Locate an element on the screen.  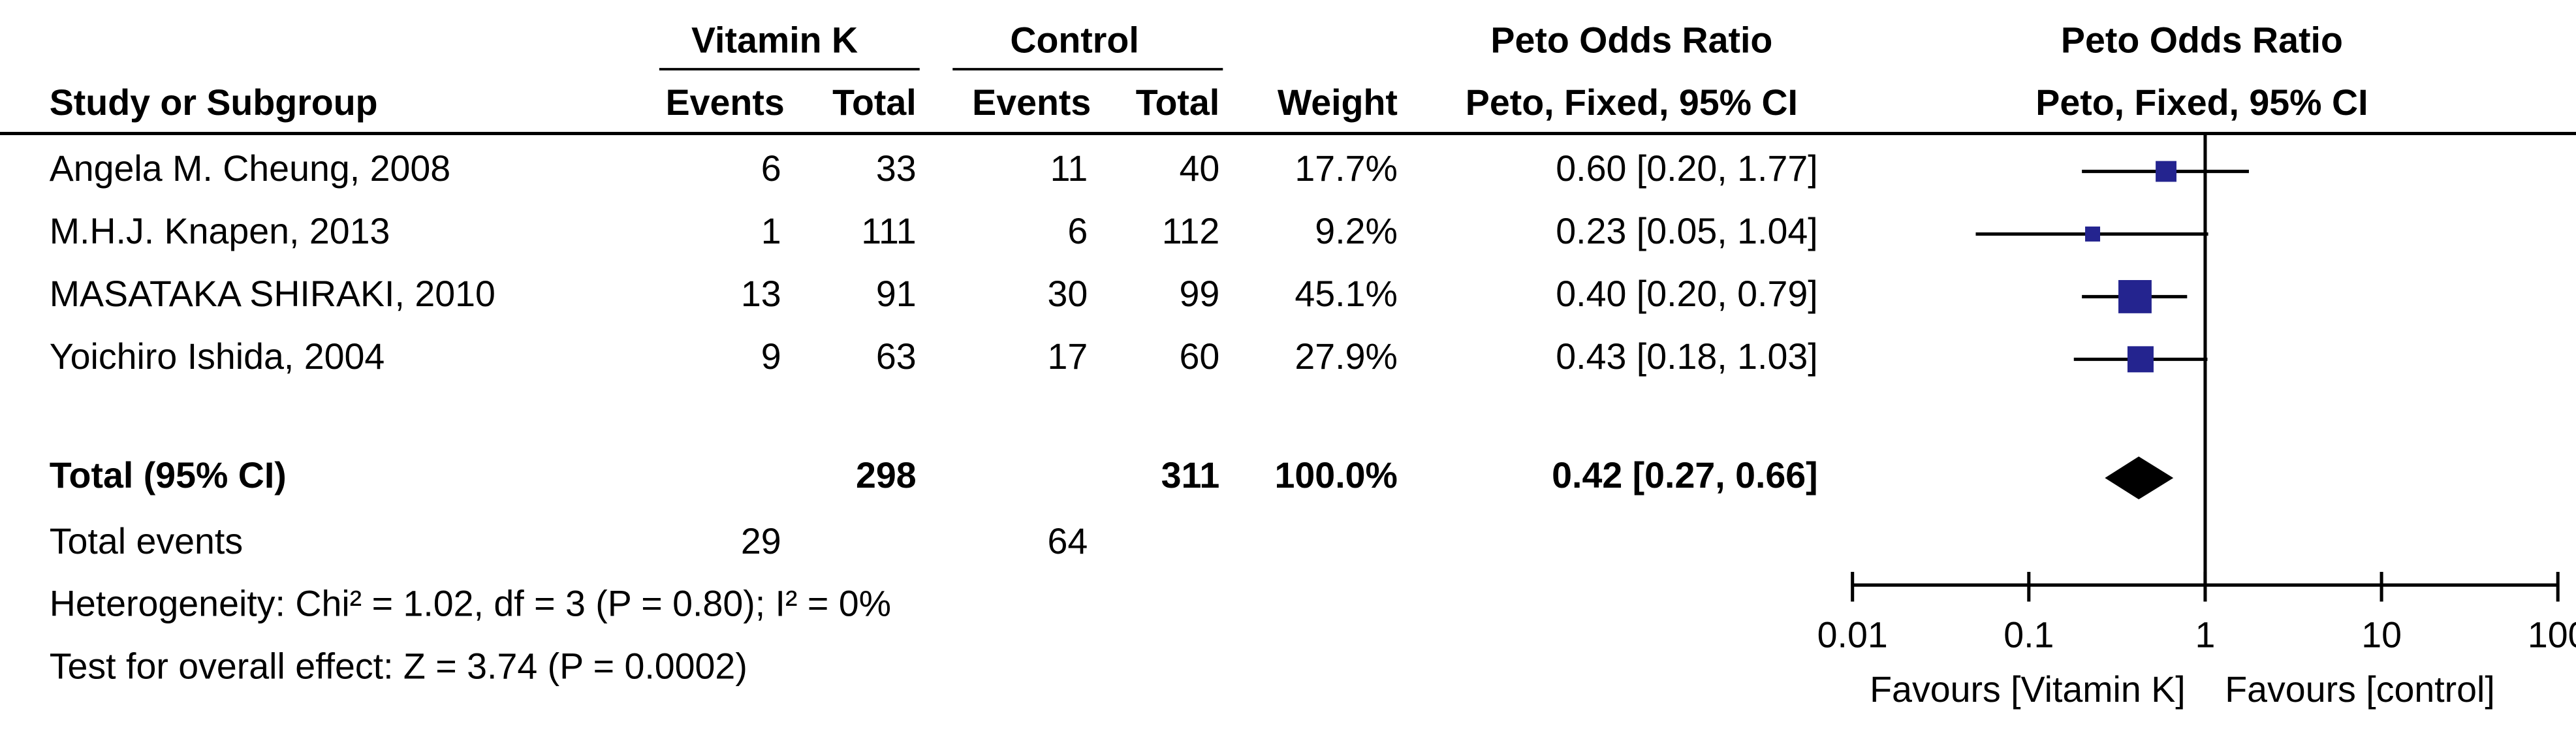
weight-cell: 17.7% is located at coordinates (1346, 168).